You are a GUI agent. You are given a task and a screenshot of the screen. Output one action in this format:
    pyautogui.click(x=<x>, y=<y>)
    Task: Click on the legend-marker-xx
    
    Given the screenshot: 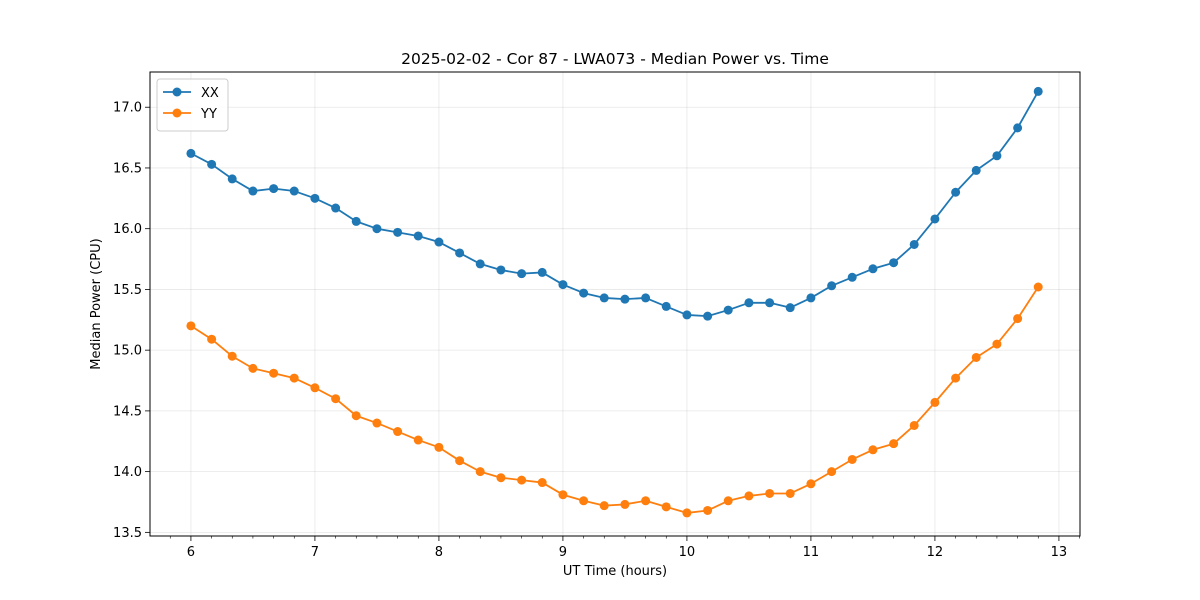 What is the action you would take?
    pyautogui.click(x=177, y=92)
    